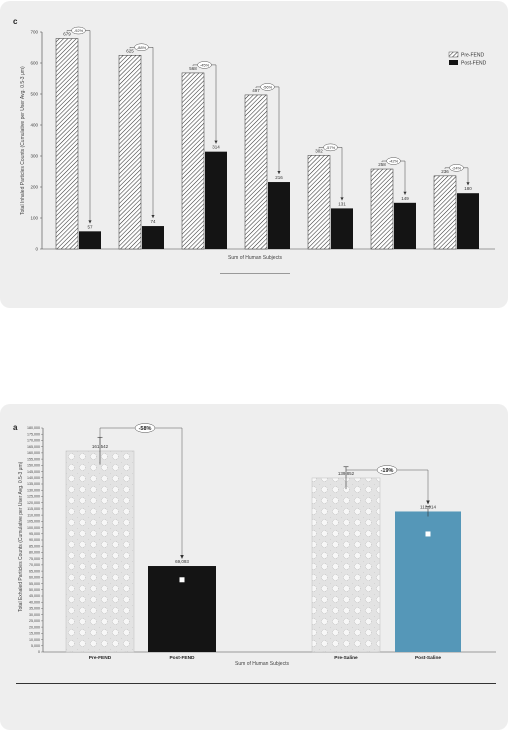  What do you see at coordinates (34, 125) in the screenshot?
I see `y-tick-label-c: 400` at bounding box center [34, 125].